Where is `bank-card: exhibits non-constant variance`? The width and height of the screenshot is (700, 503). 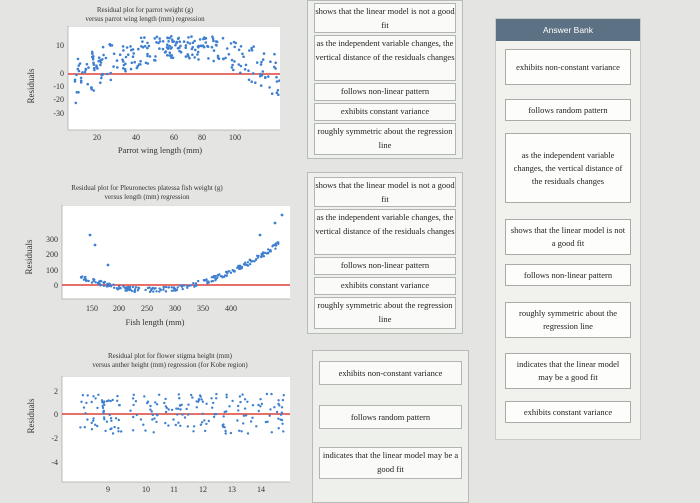 bank-card: exhibits non-constant variance is located at coordinates (568, 67).